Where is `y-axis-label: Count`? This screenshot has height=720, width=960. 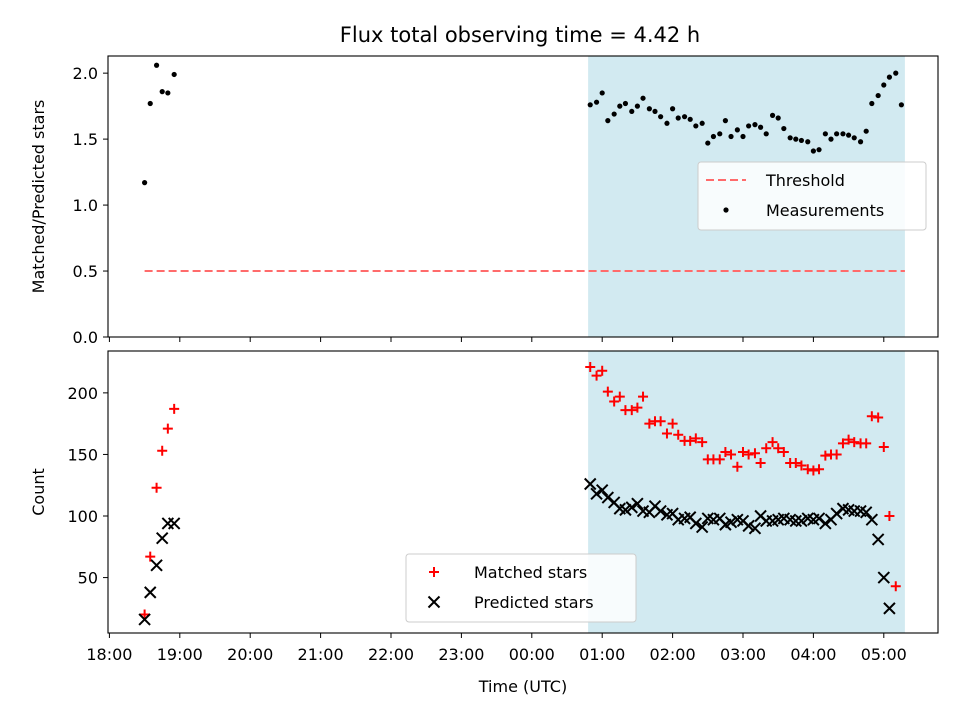
y-axis-label: Count is located at coordinates (38, 492).